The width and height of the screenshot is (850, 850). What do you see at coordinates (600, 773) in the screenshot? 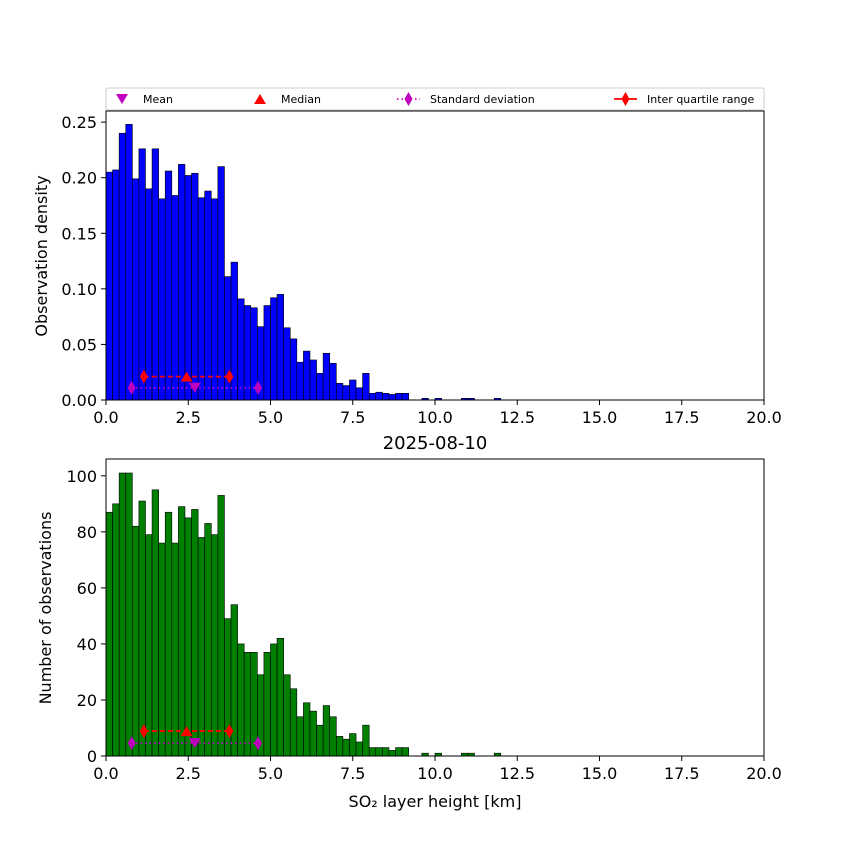
I see `count-x-tick-label: 15.0` at bounding box center [600, 773].